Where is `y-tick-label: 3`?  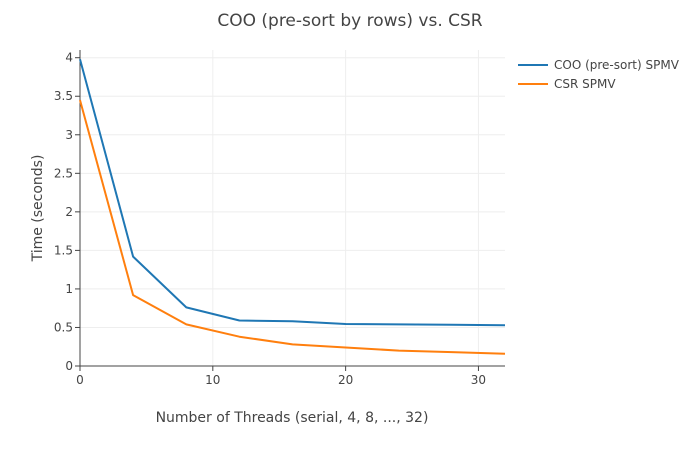
y-tick-label: 3 is located at coordinates (69, 135).